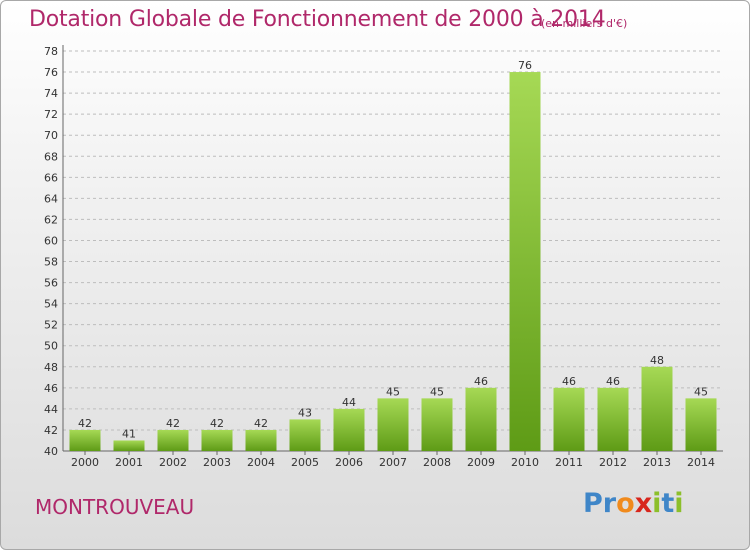  What do you see at coordinates (173, 423) in the screenshot?
I see `value-label-2002: 42` at bounding box center [173, 423].